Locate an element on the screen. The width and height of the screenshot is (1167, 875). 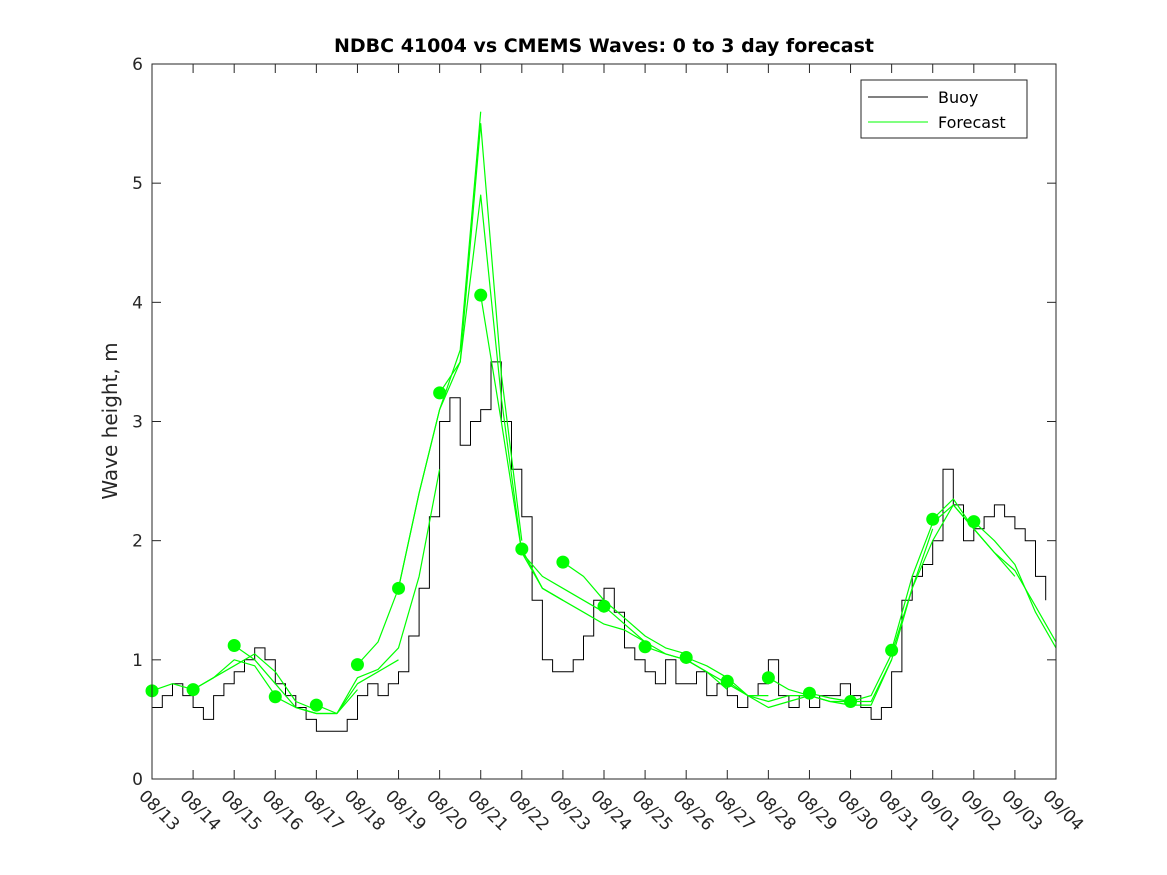
y-tick-label: 1 is located at coordinates (137, 661).